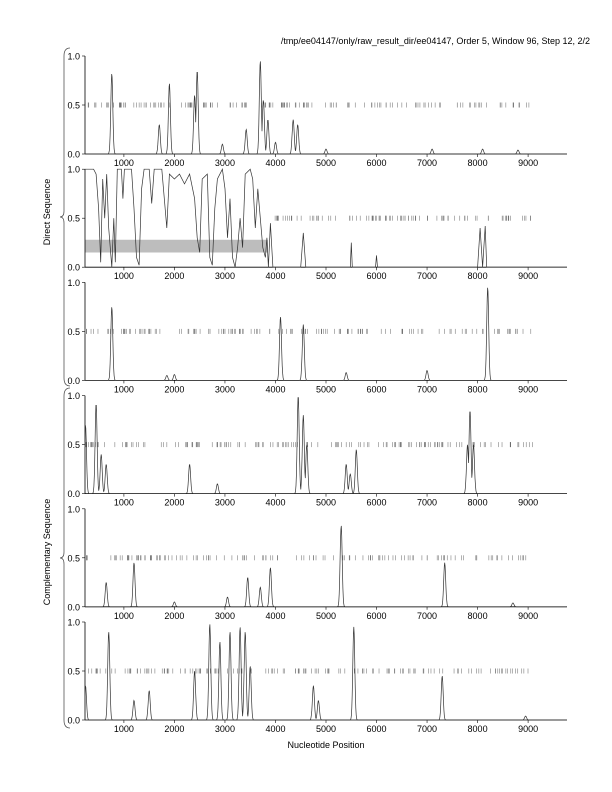 This screenshot has height=792, width=612. I want to click on group-label-complementary: Complementary Sequence, so click(47, 552).